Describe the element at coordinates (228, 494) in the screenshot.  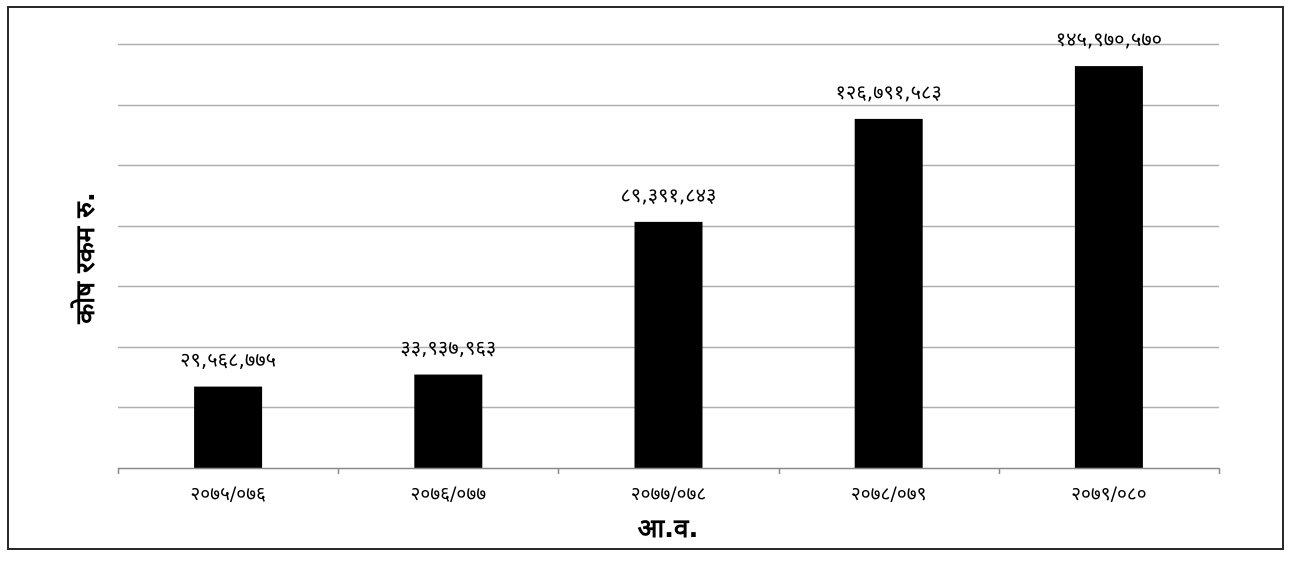
I see `x-tick-label: २०७५/०७६` at that location.